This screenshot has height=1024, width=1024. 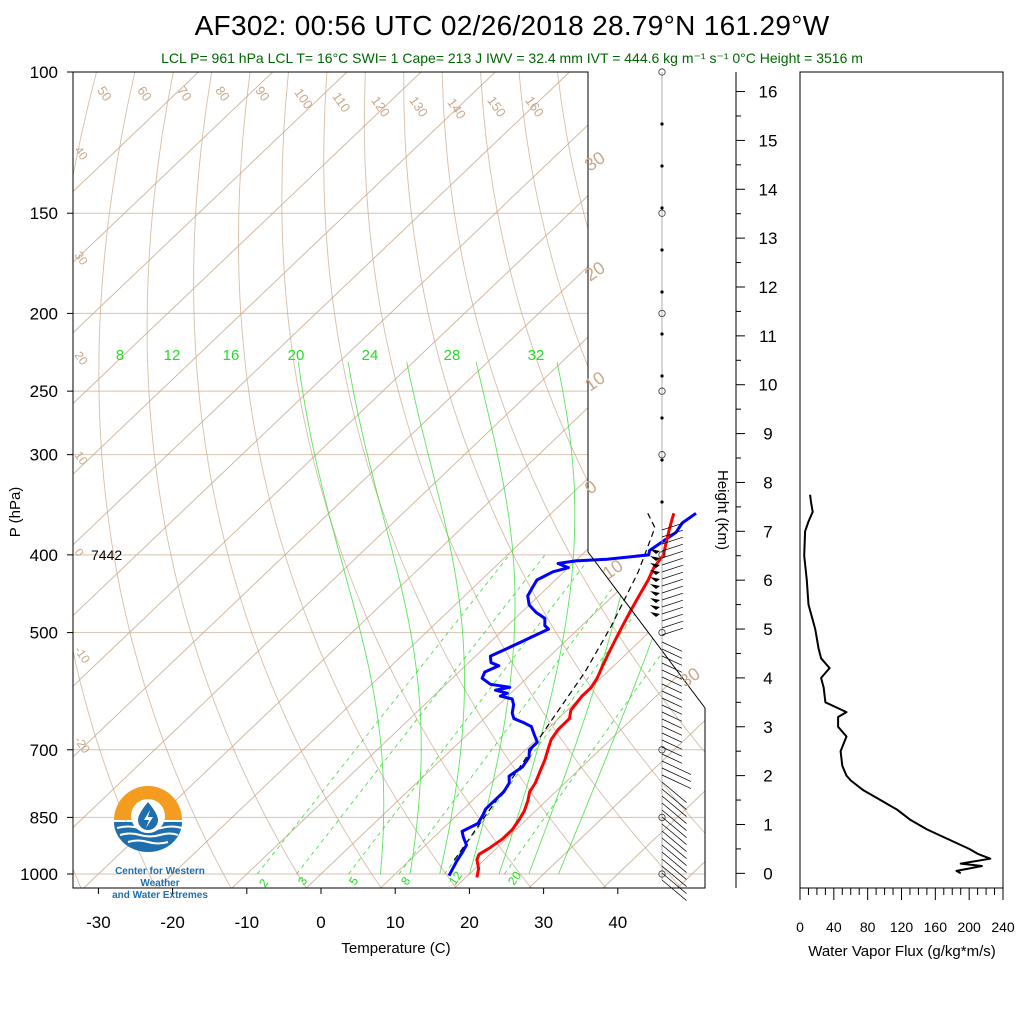 What do you see at coordinates (81, 458) in the screenshot?
I see `isotherm-label: 10` at bounding box center [81, 458].